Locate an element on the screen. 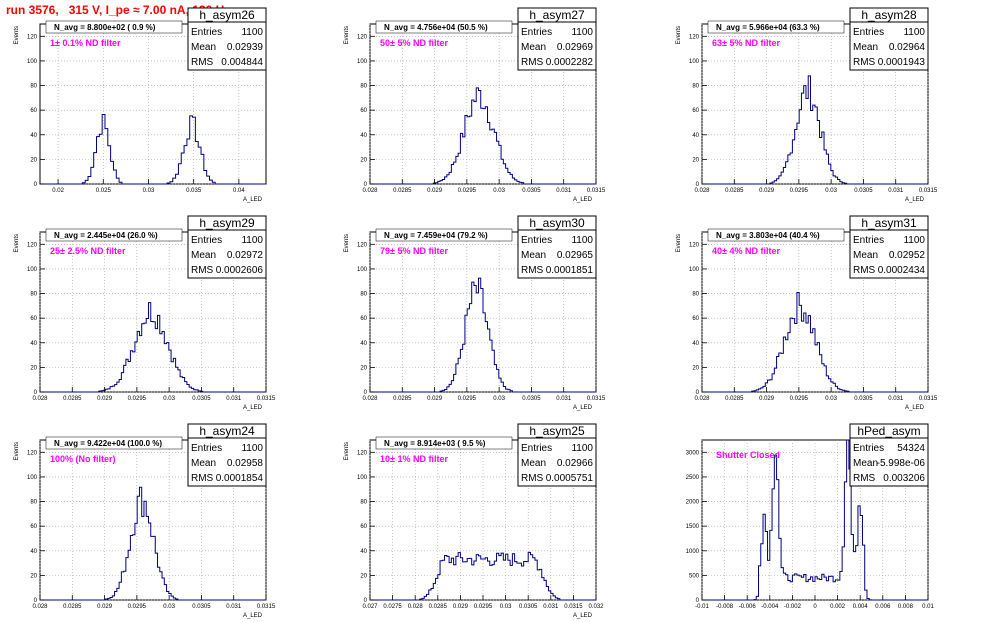 The height and width of the screenshot is (622, 996). histogram-name: hPed_asym is located at coordinates (888, 431).